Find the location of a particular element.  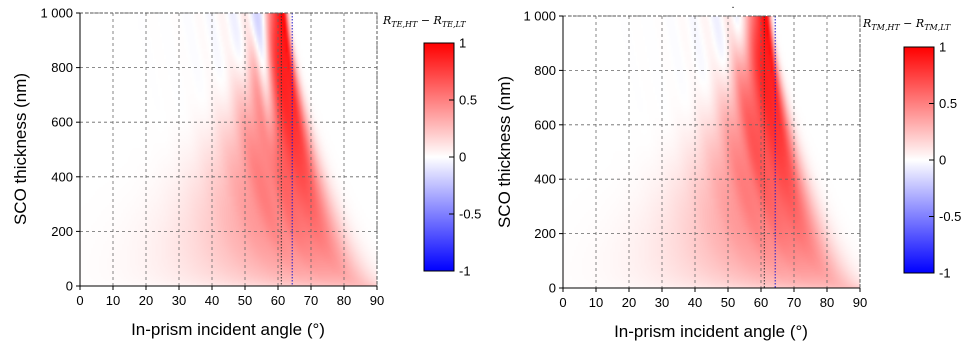

y-ticks-tm: 0 200 400 600 800 1 000 is located at coordinates (543, 152).